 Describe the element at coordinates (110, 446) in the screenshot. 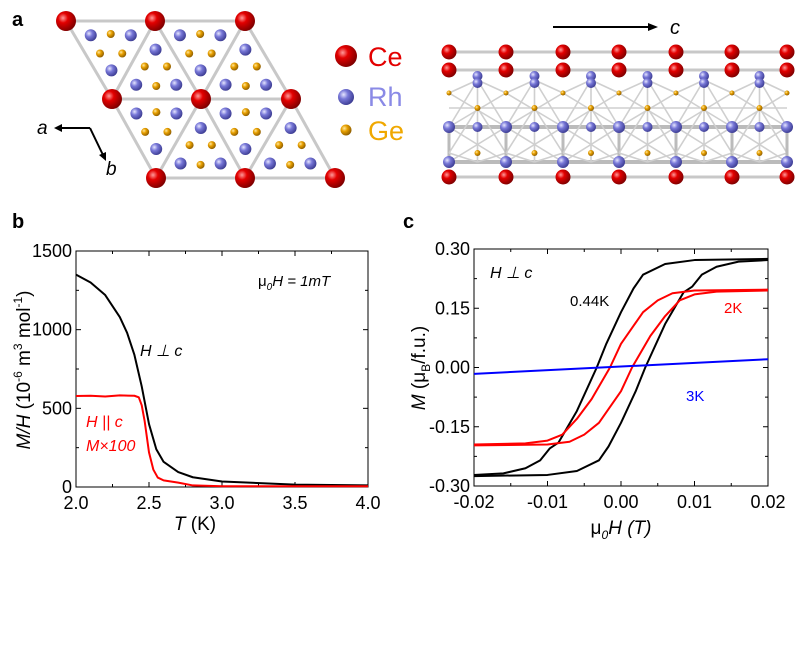

I see `scale-annotation: M×100` at that location.